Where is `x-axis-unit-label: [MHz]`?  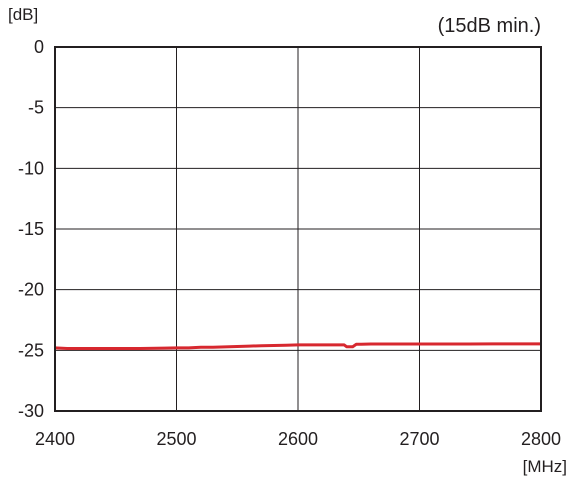
x-axis-unit-label: [MHz] is located at coordinates (545, 466).